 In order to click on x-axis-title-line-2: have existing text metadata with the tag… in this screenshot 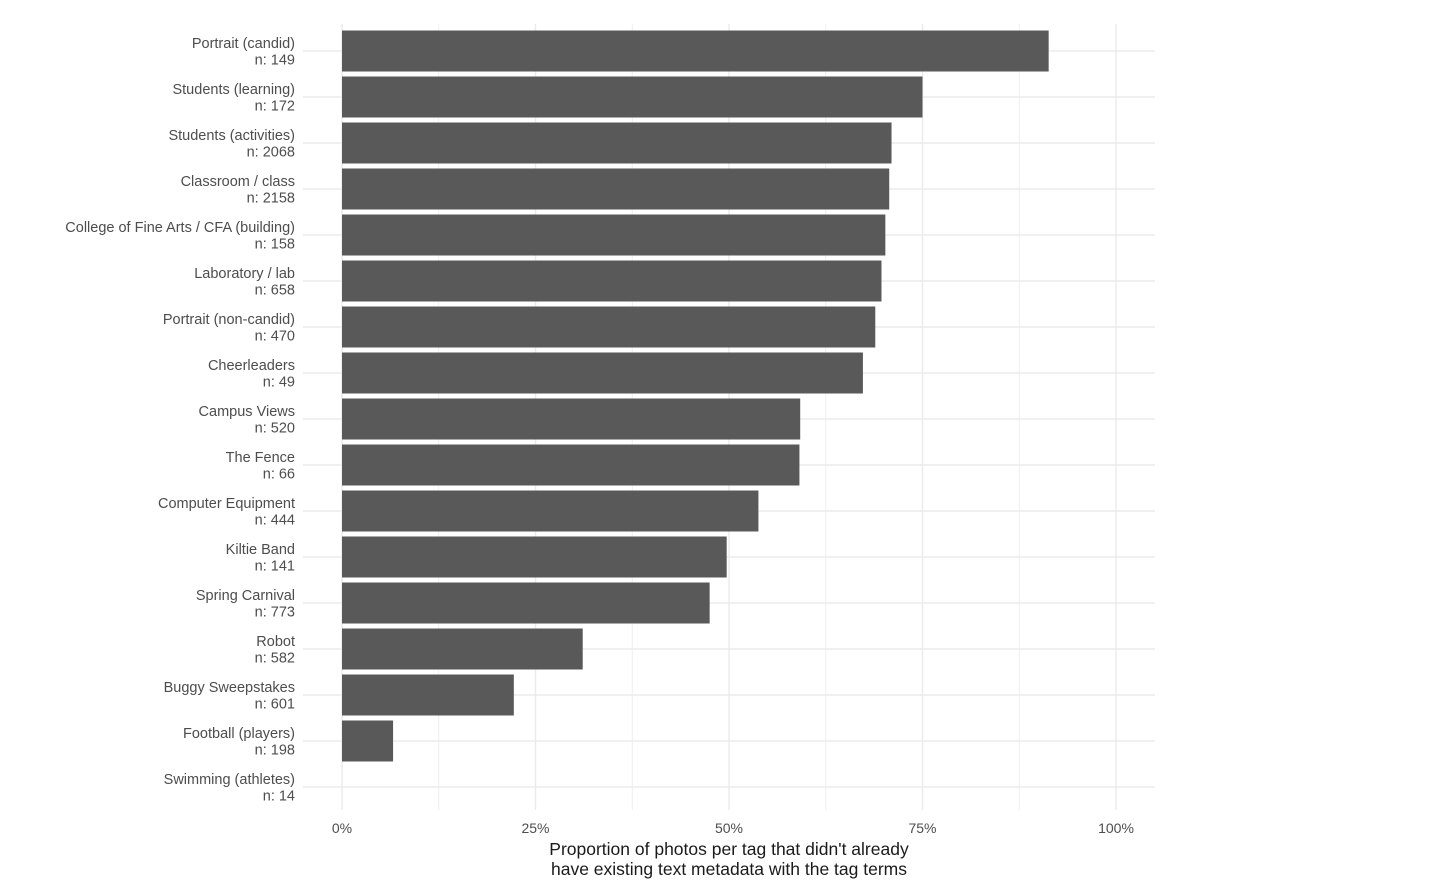, I will do `click(729, 869)`.